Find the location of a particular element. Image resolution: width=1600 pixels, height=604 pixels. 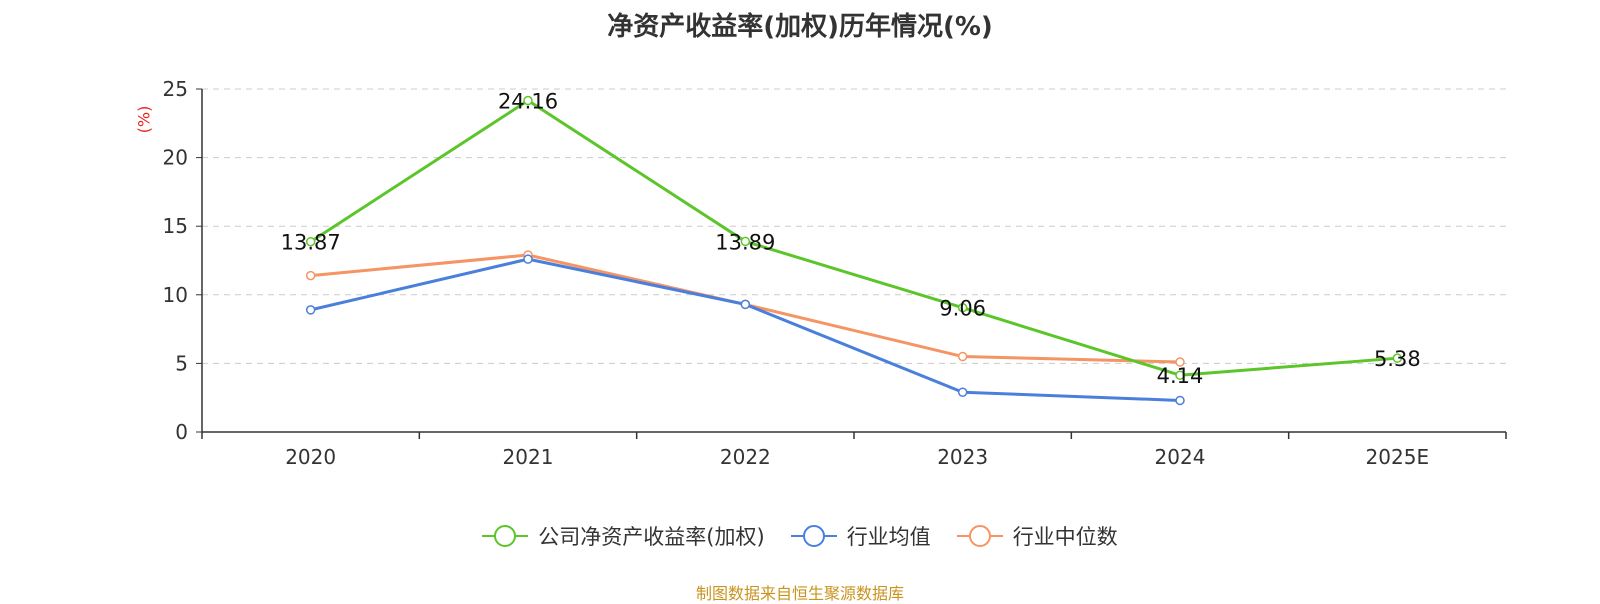

data-label: 9.06 is located at coordinates (962, 309).